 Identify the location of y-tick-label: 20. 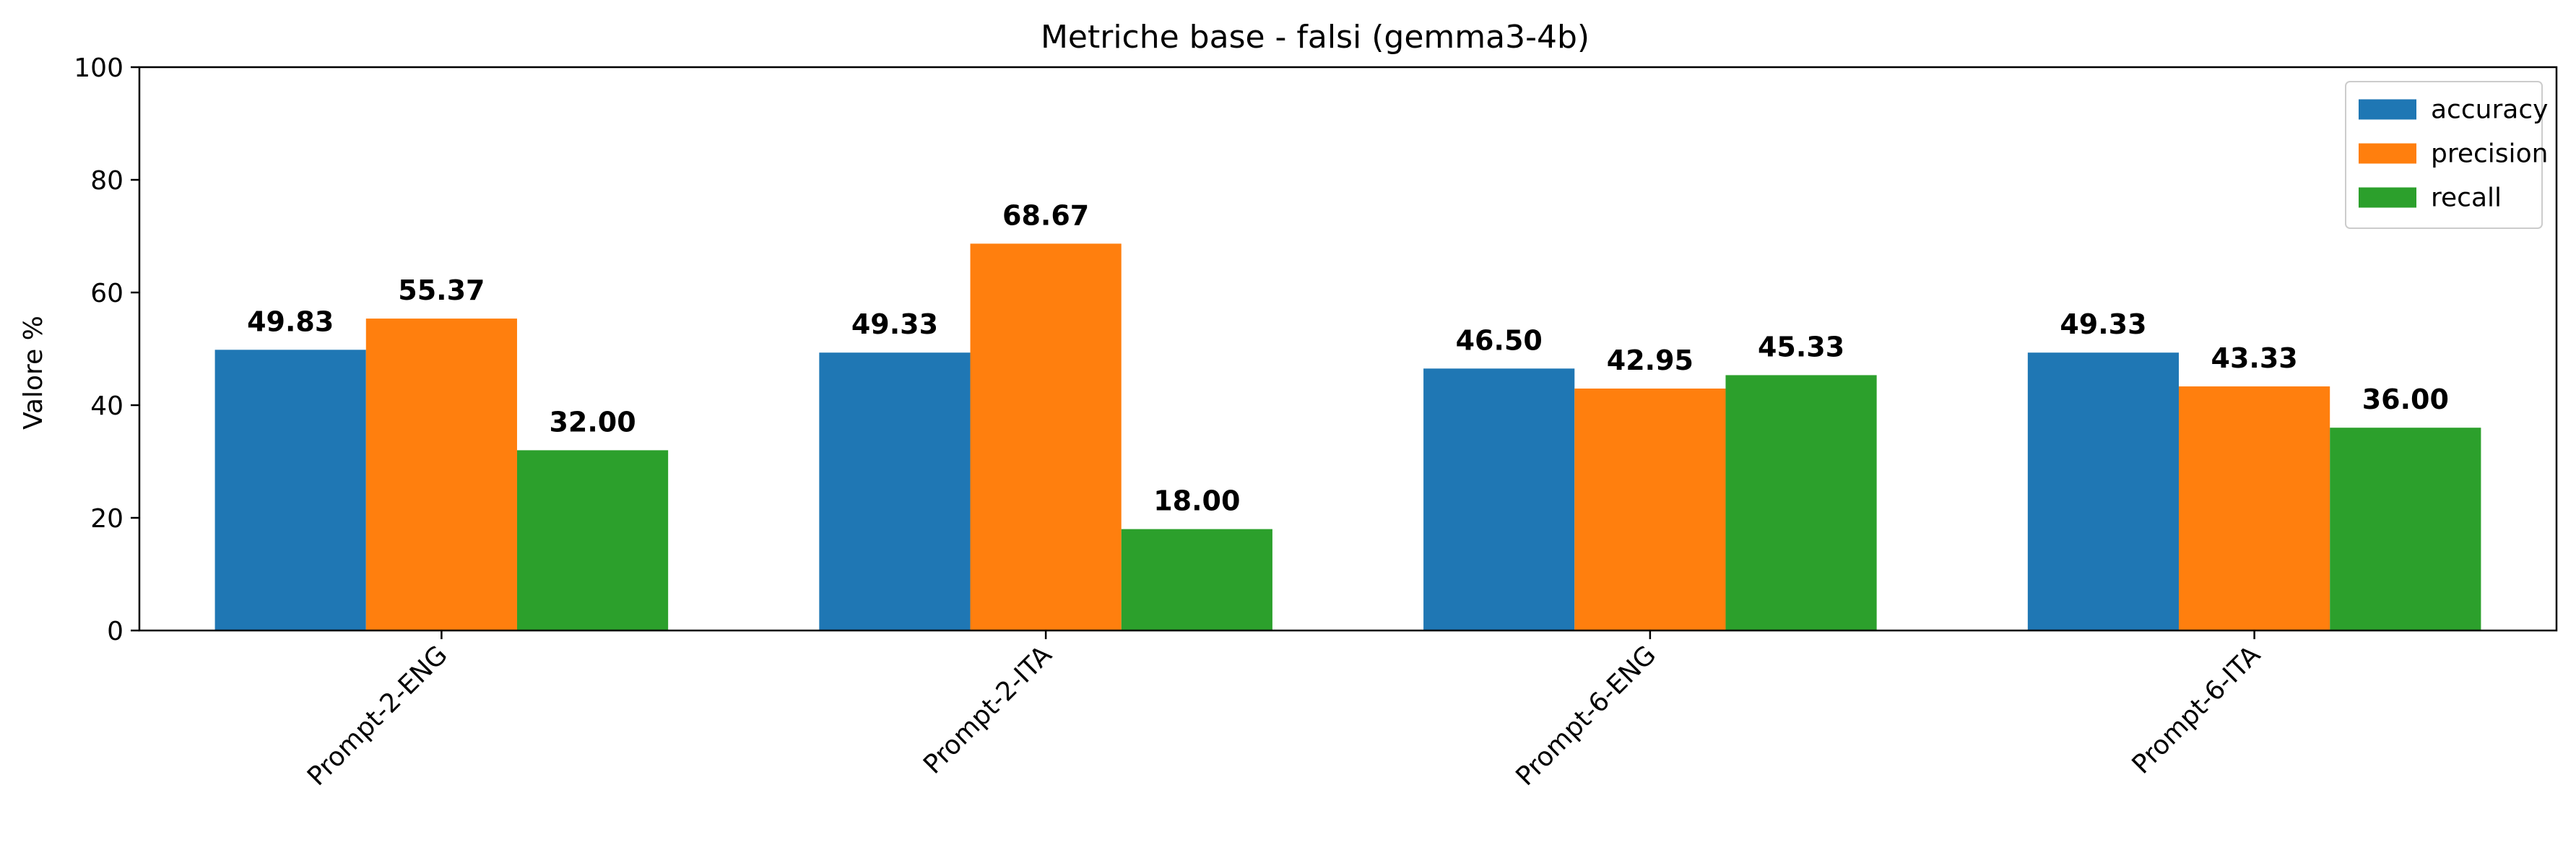
(106, 519).